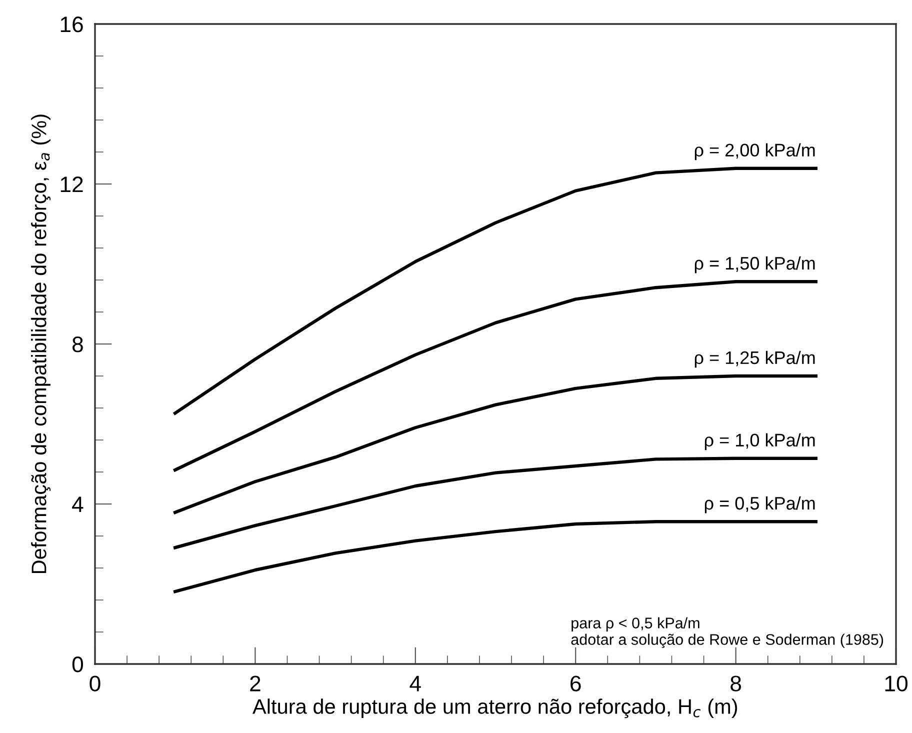 The height and width of the screenshot is (733, 912). Describe the element at coordinates (495, 708) in the screenshot. I see `x-axis-title: Altura de ruptura de um aterro não reforçado, H$_{c}$ (m)` at that location.